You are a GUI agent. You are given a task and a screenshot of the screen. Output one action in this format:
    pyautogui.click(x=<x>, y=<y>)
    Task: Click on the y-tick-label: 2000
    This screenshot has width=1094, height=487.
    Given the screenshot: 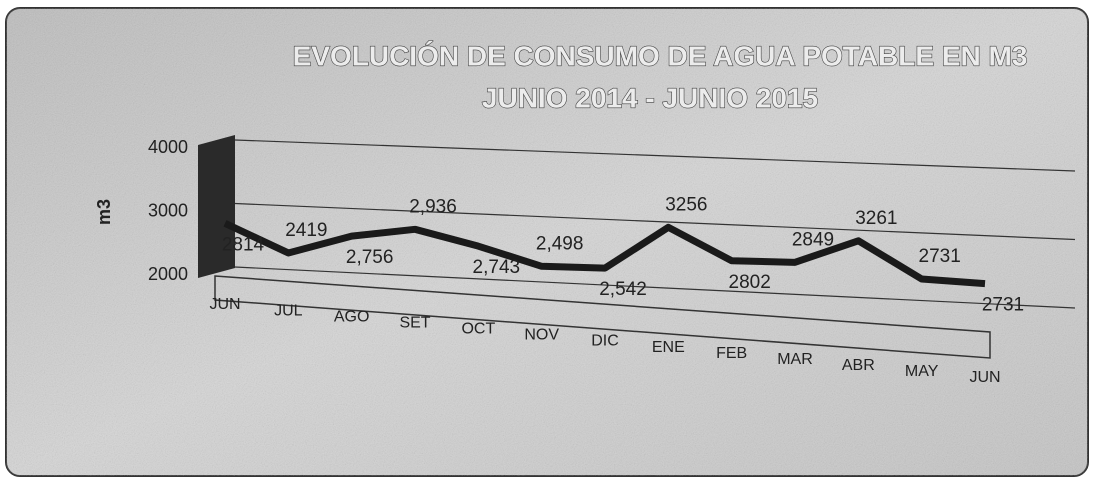 What is the action you would take?
    pyautogui.click(x=168, y=274)
    